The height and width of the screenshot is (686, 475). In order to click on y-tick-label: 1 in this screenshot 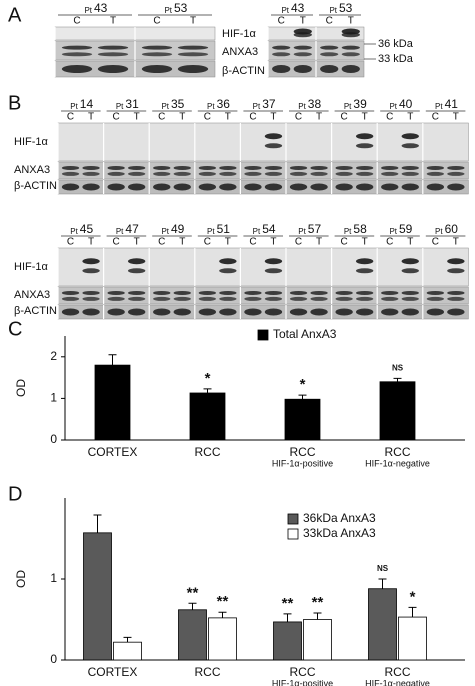, I will do `click(53, 578)`.